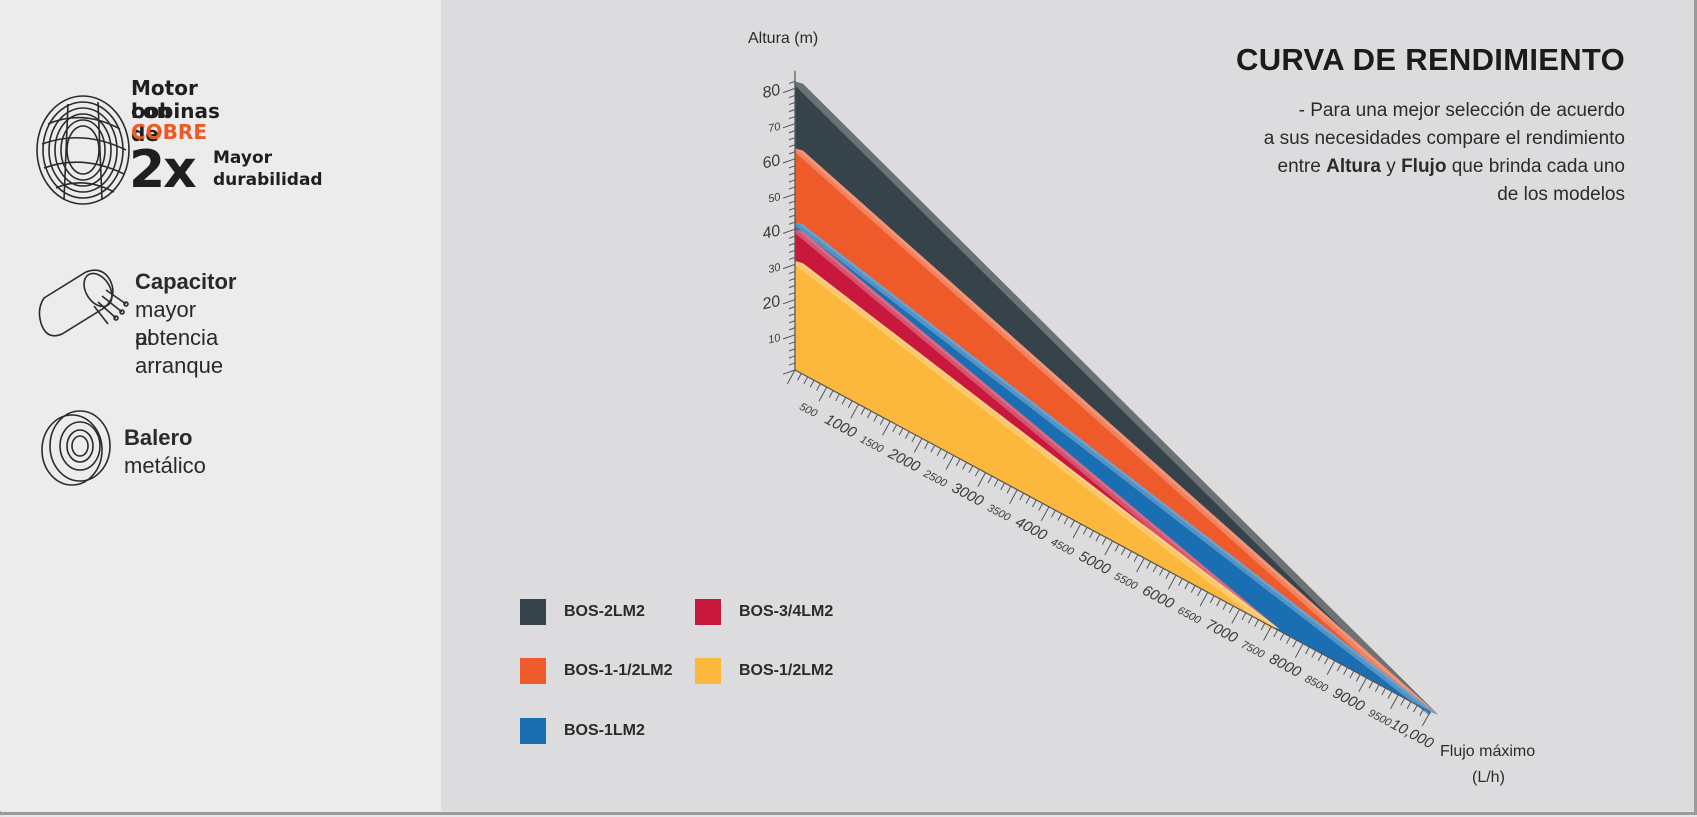  I want to click on x-tick-label: 7000, so click(1222, 631).